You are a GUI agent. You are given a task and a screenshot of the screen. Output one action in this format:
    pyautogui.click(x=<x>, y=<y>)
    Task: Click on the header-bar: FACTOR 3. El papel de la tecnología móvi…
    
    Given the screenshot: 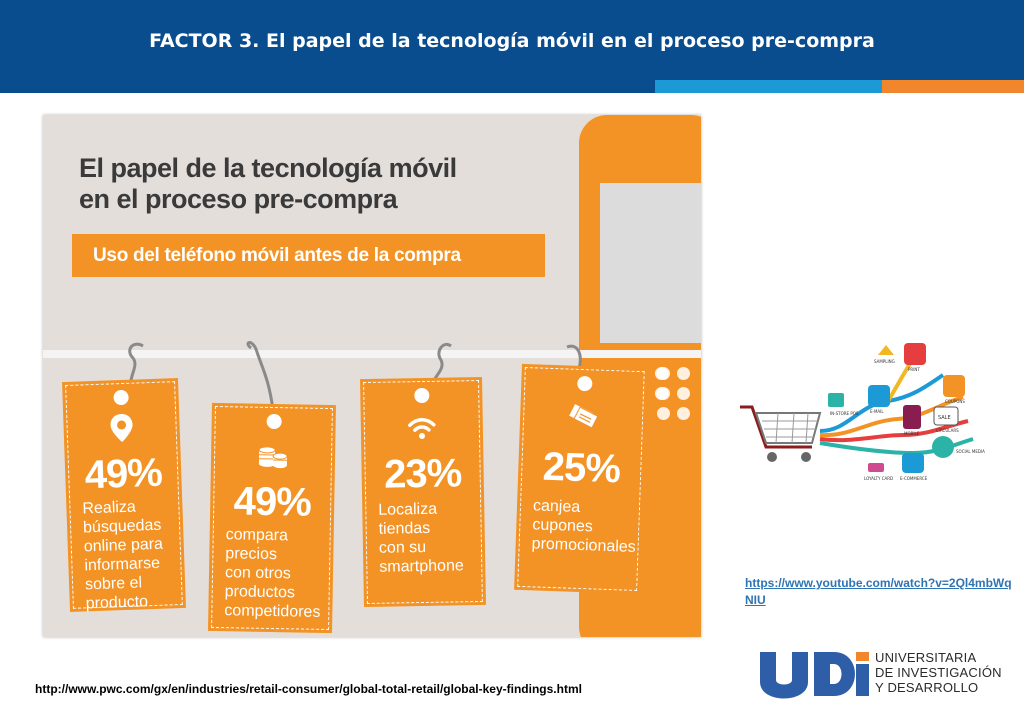 What is the action you would take?
    pyautogui.click(x=512, y=40)
    